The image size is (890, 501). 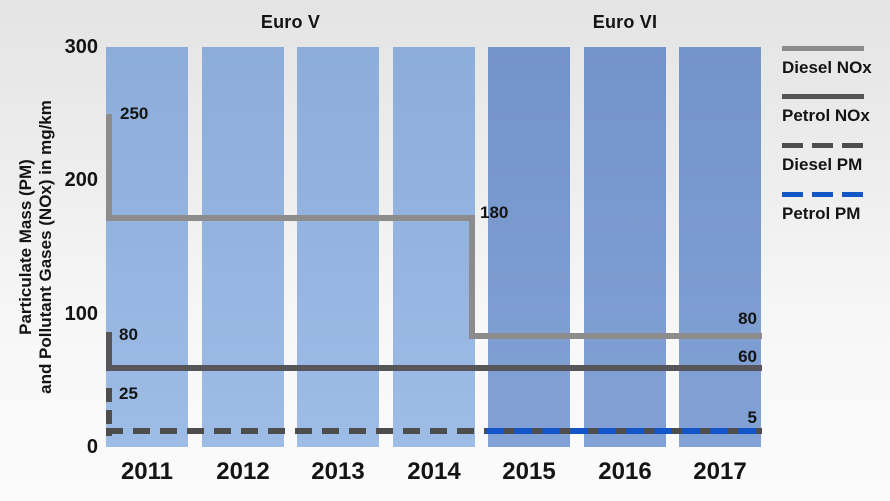 I want to click on diesel-nox-line-swatch-icon, so click(x=823, y=48).